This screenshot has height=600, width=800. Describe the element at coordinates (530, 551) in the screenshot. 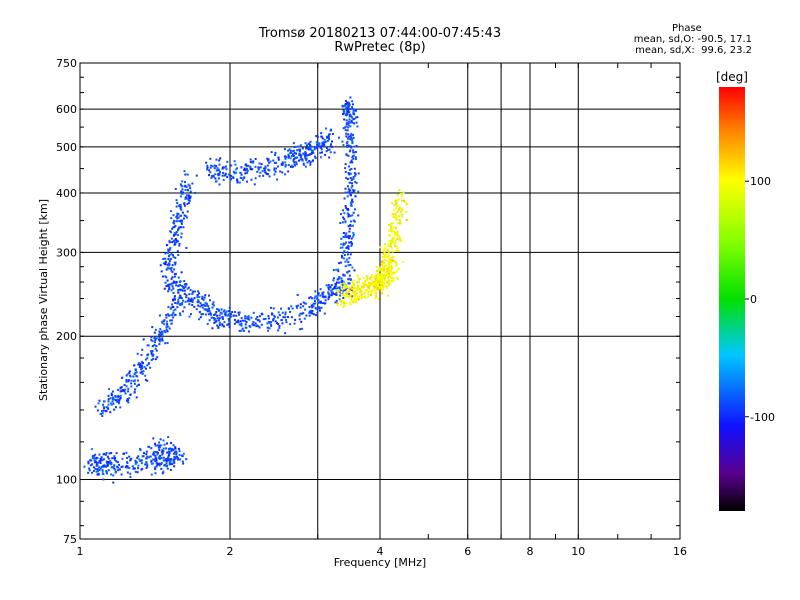

I see `x-tick-label: 8` at that location.